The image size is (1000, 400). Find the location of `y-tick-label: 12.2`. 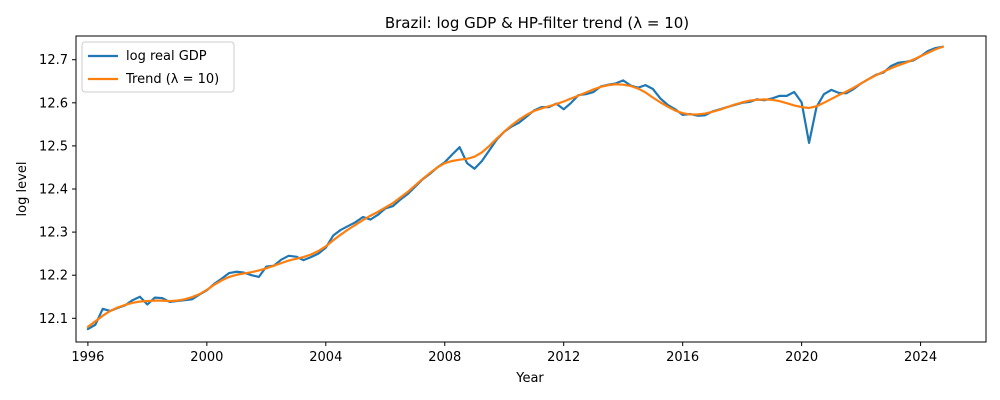

y-tick-label: 12.2 is located at coordinates (53, 276).